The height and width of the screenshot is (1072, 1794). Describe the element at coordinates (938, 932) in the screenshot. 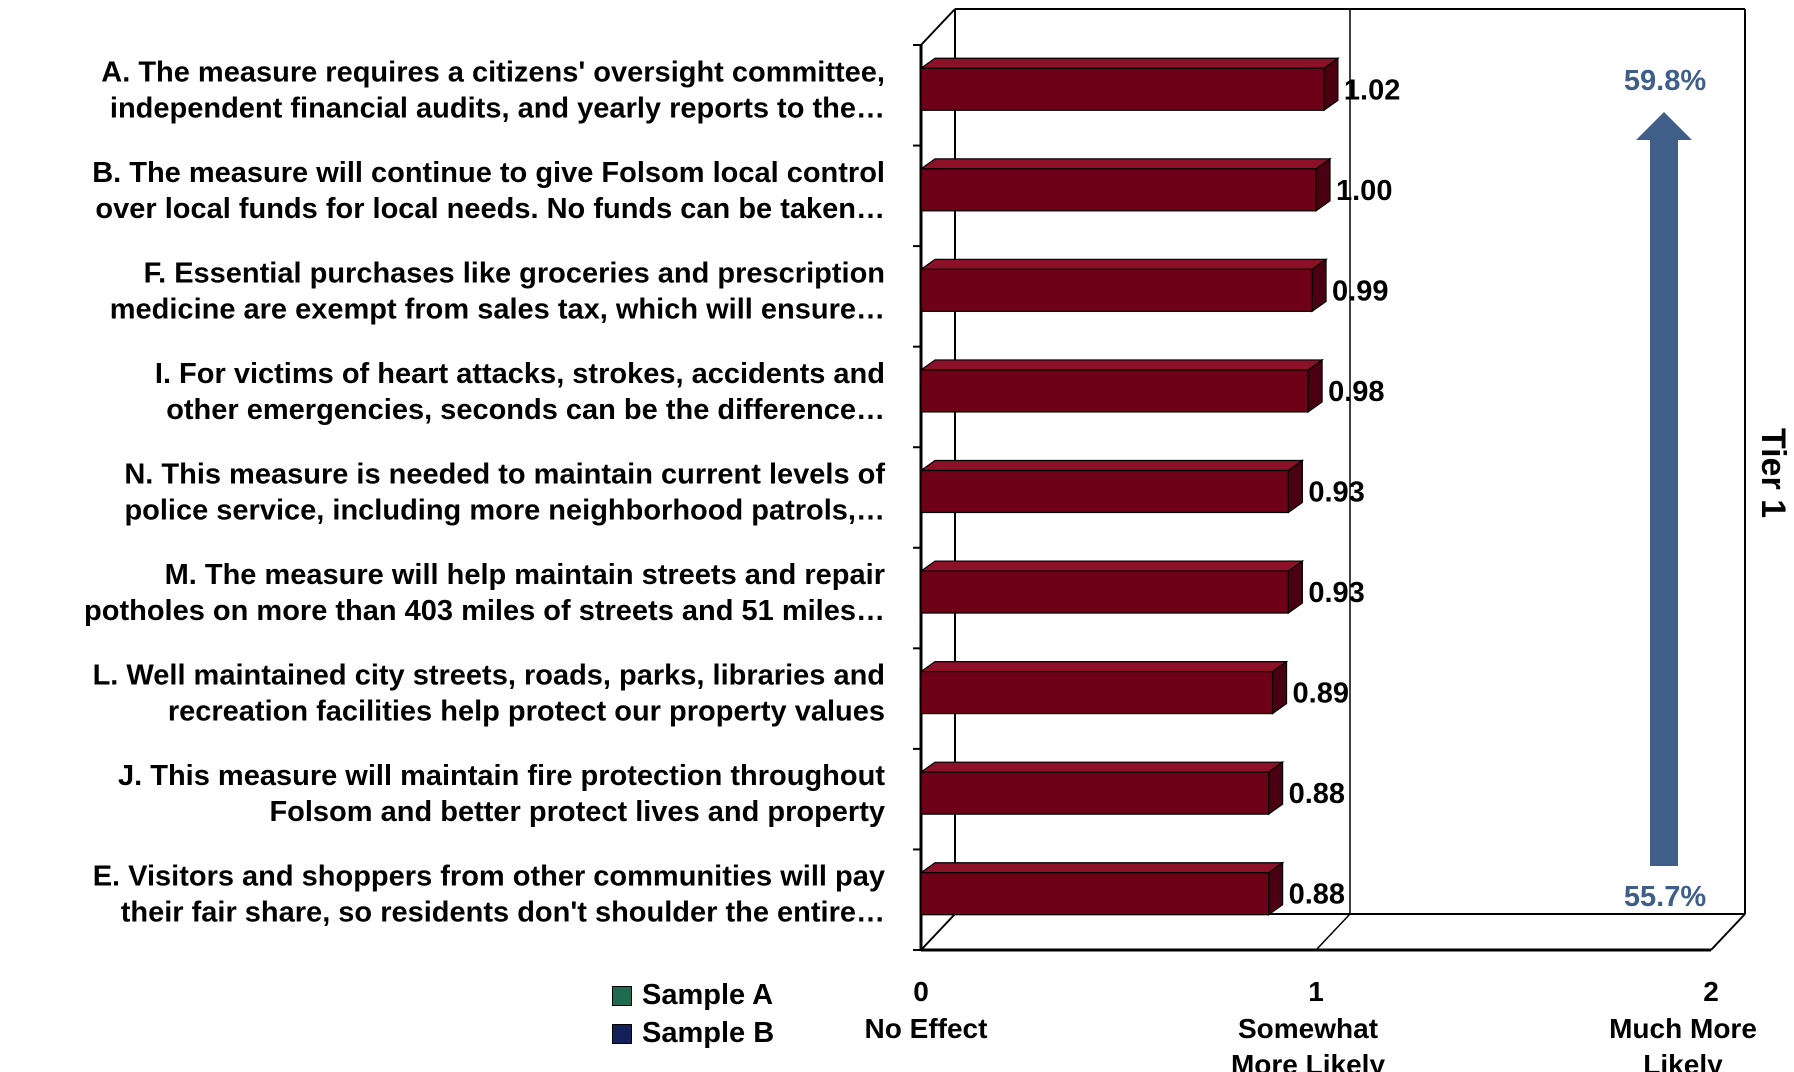

I see `floor-left-edge` at that location.